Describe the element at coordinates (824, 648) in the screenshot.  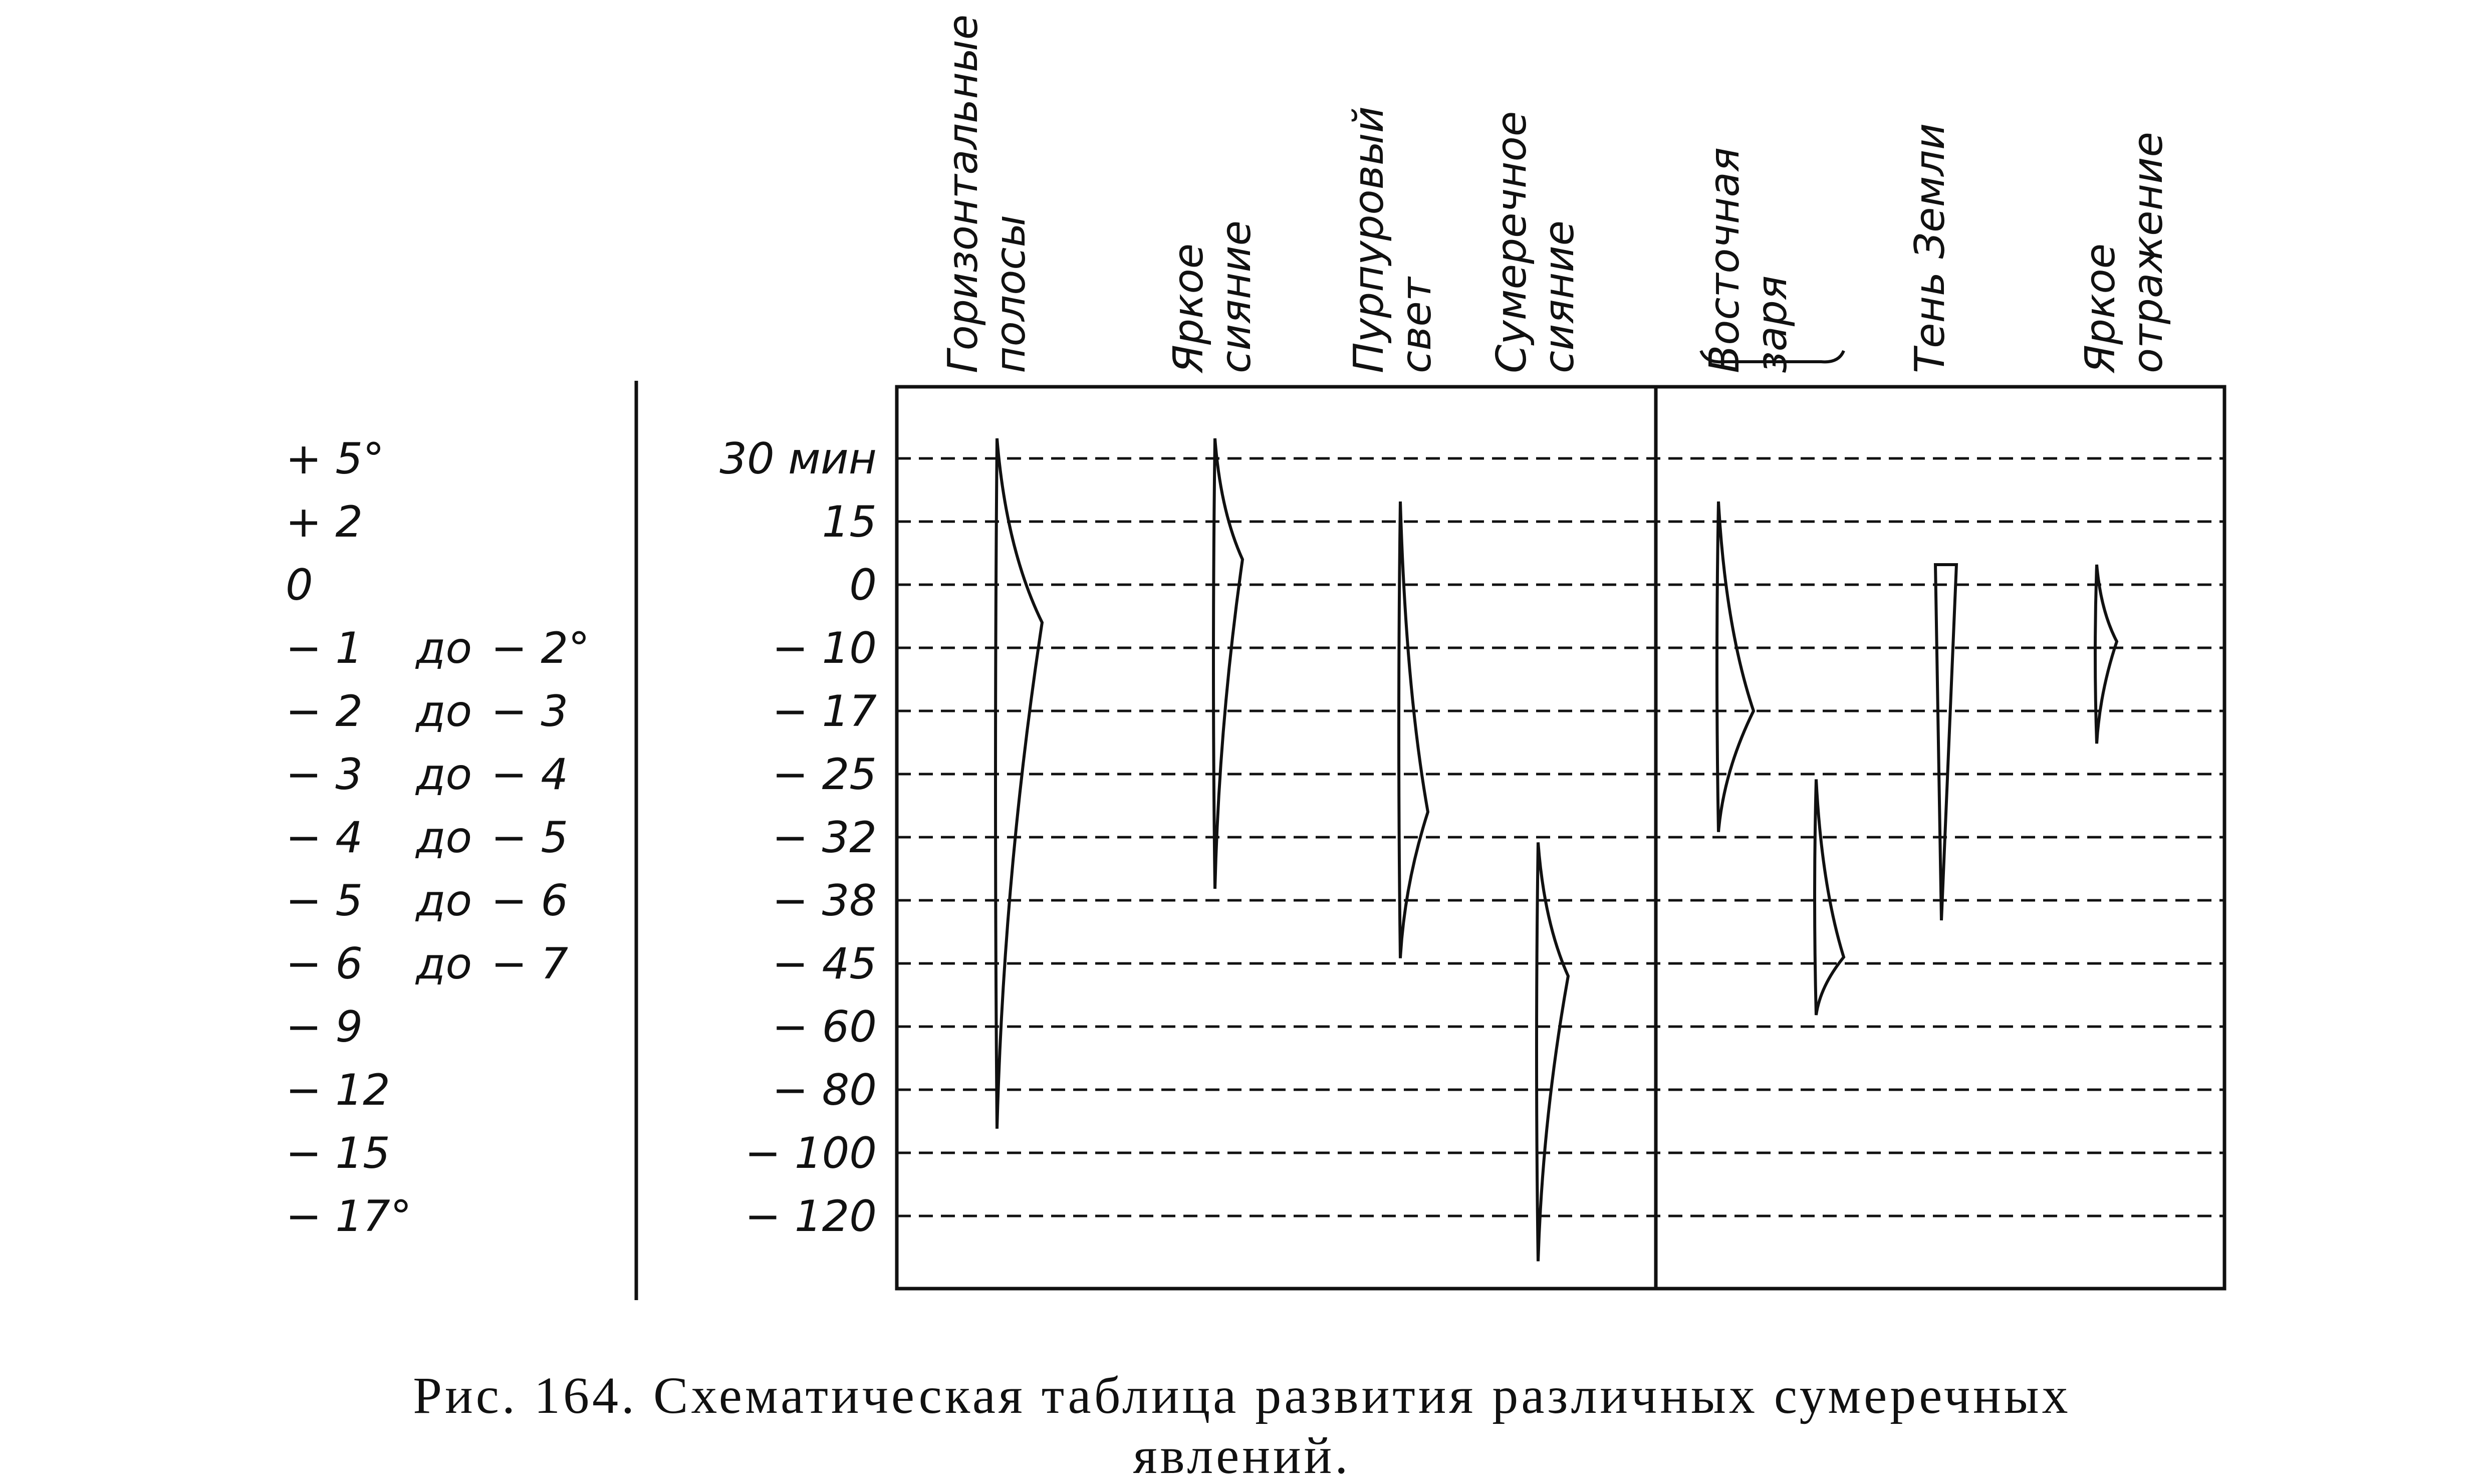
I see `time-label: − 10` at that location.